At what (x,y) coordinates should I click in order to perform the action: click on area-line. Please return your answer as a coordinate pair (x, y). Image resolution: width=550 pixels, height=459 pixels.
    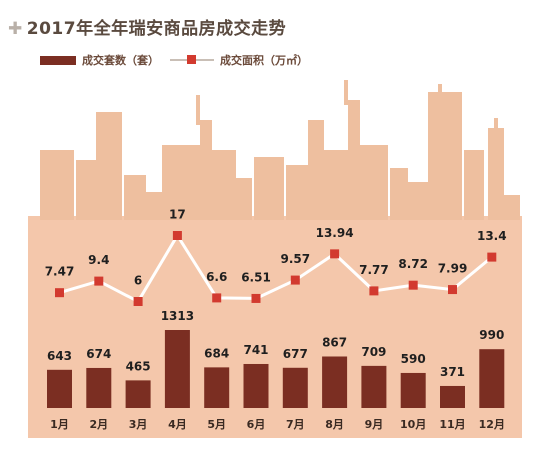
    Looking at the image, I should click on (276, 268).